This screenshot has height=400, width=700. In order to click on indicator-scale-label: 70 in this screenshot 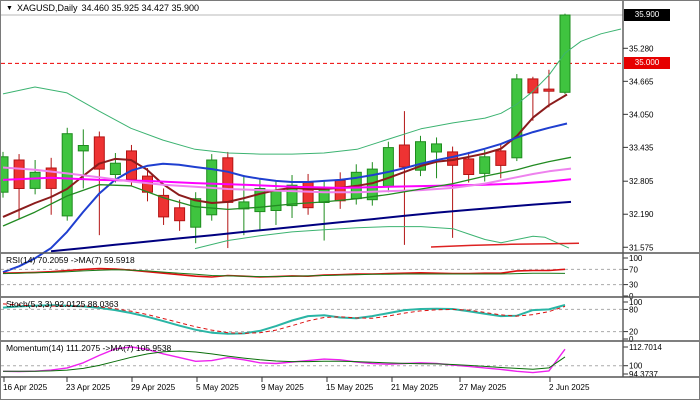, I will do `click(633, 269)`.